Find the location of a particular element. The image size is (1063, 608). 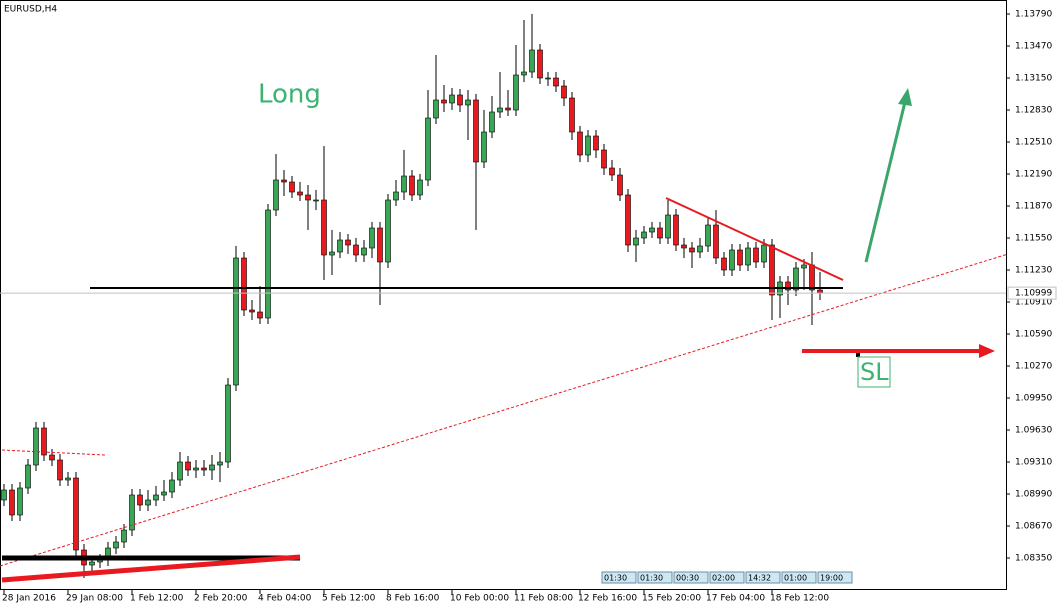

x-tick-label: 10 Feb 00:00 is located at coordinates (479, 599).